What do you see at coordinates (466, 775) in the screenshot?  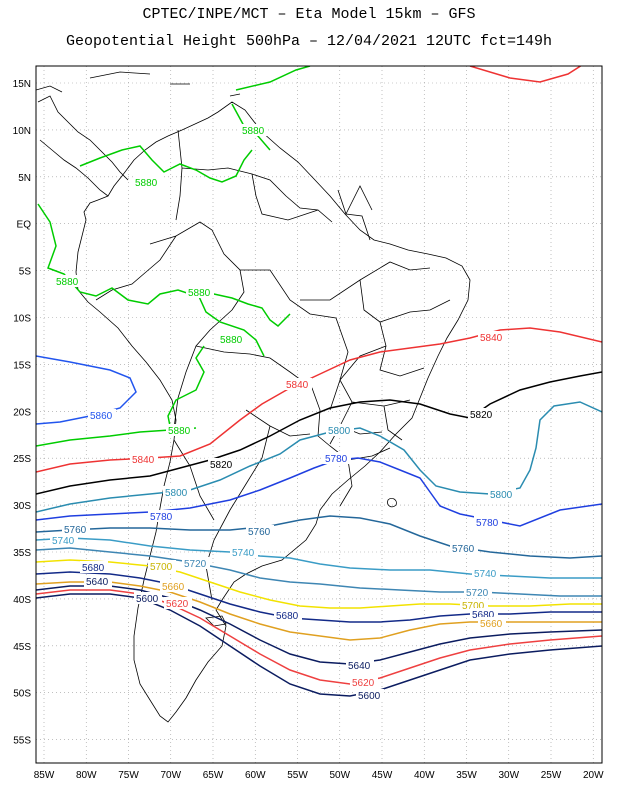 I see `lon-label: 35W` at bounding box center [466, 775].